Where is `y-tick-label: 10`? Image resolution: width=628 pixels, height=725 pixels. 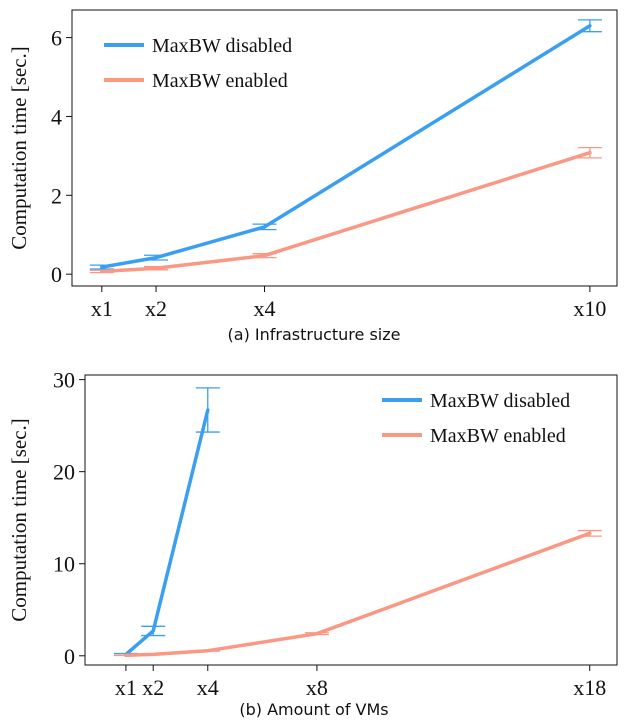 y-tick-label: 10 is located at coordinates (64, 564).